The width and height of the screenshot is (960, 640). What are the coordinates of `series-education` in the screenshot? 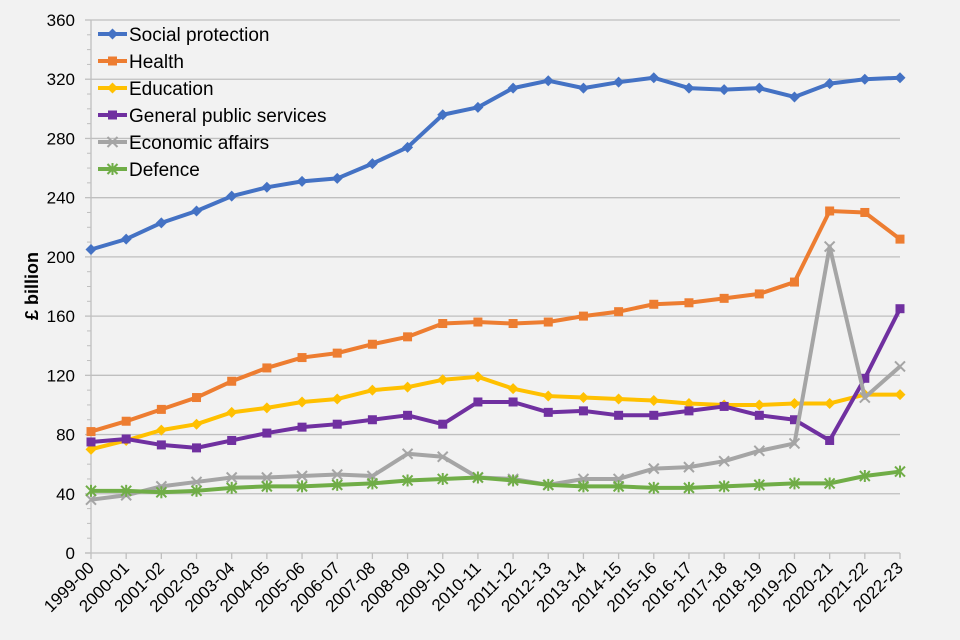 It's located at (495, 413).